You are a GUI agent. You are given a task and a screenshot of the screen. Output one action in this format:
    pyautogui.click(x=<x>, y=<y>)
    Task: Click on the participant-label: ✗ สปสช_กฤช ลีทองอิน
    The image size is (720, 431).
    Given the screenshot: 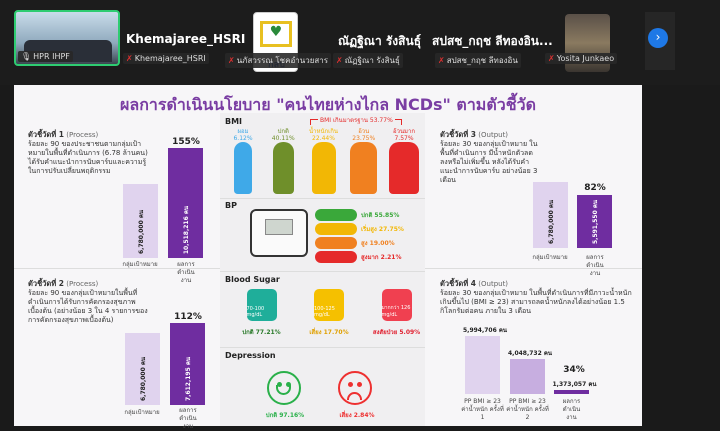 What is the action you would take?
    pyautogui.click(x=478, y=60)
    